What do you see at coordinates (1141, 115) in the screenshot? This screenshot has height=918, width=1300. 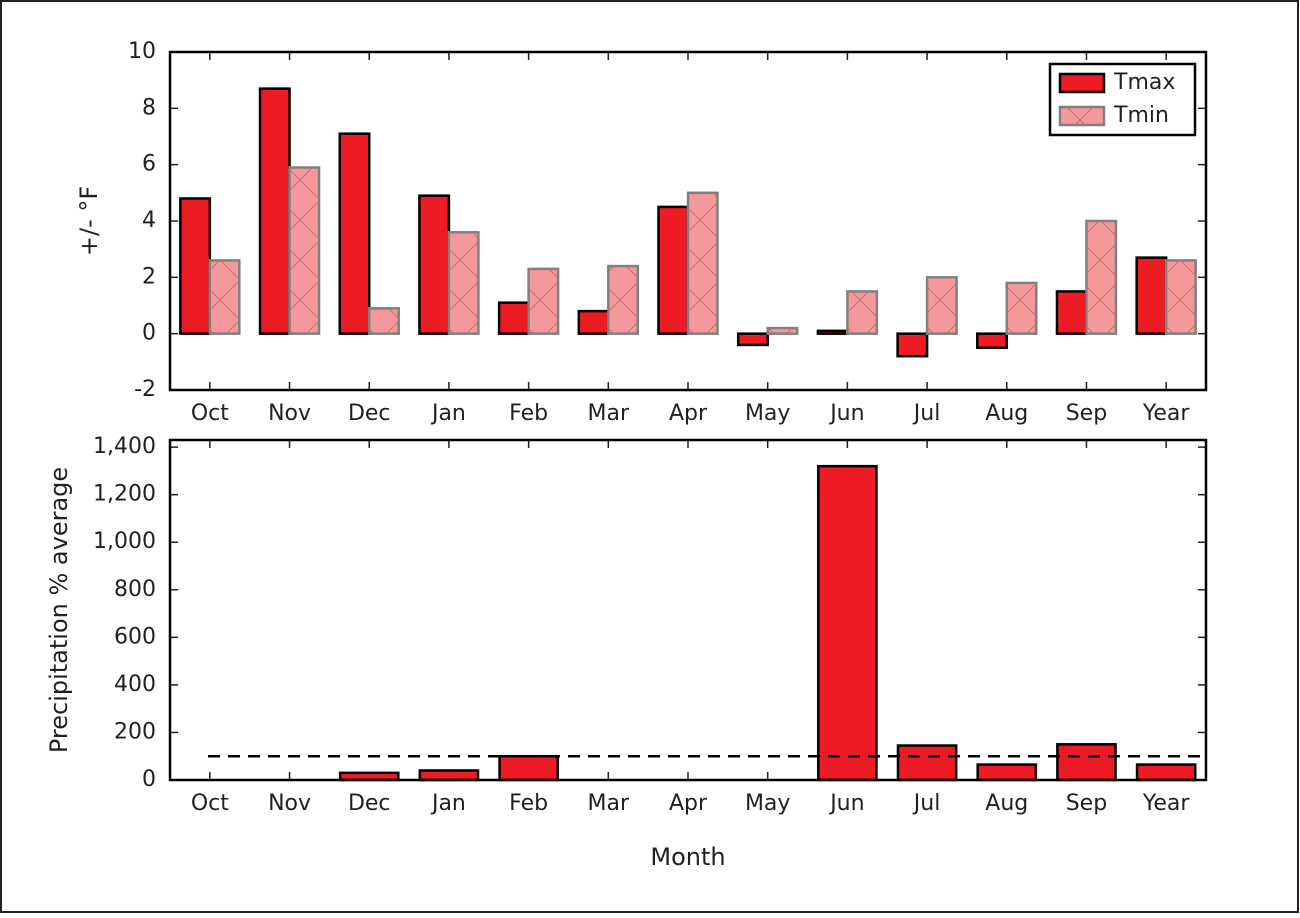 I see `legend-label: Tmin` at bounding box center [1141, 115].